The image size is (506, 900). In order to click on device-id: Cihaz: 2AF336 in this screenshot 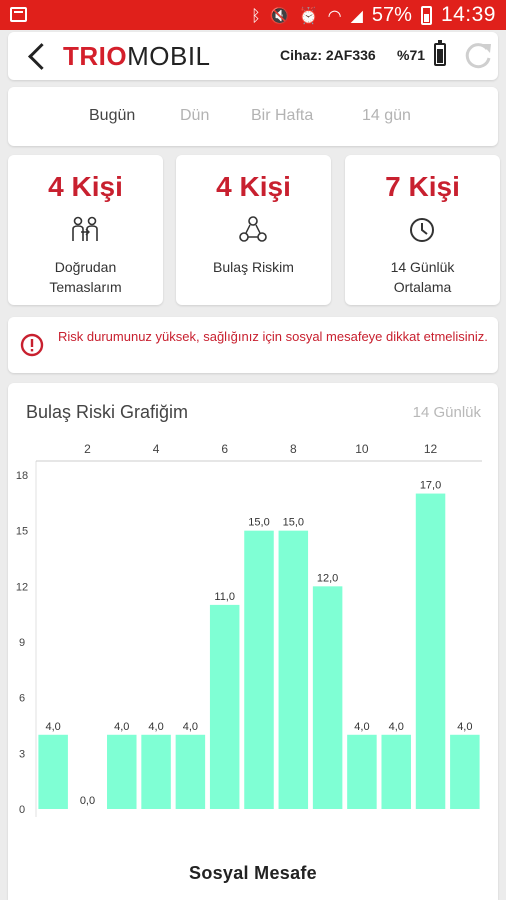, I will do `click(328, 55)`.